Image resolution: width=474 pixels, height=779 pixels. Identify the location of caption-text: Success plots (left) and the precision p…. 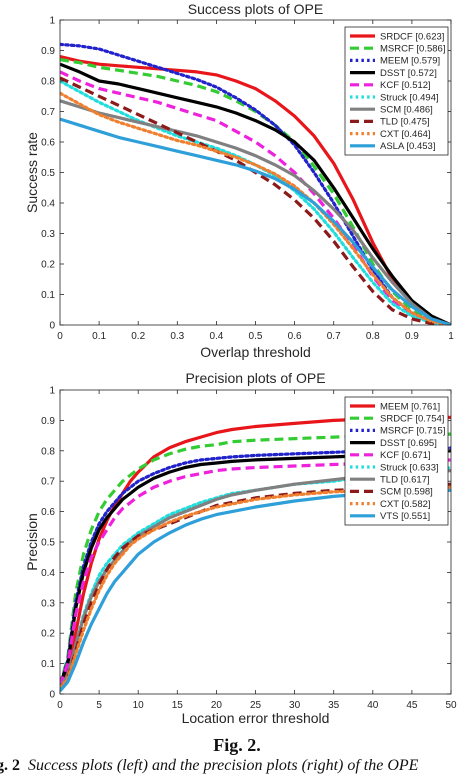
(223, 765).